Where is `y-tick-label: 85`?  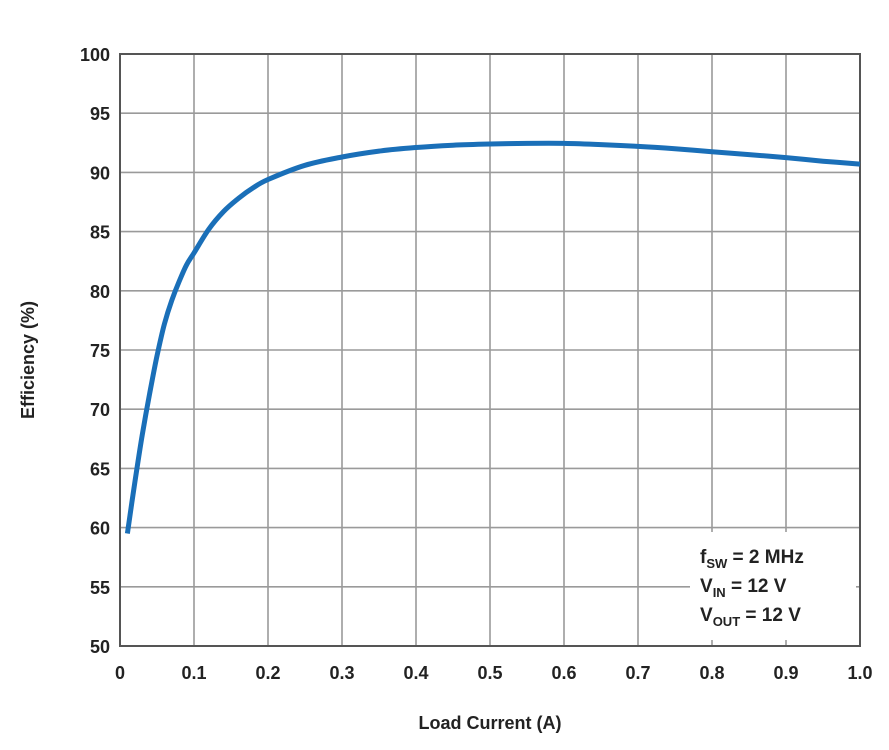
y-tick-label: 85 is located at coordinates (100, 233).